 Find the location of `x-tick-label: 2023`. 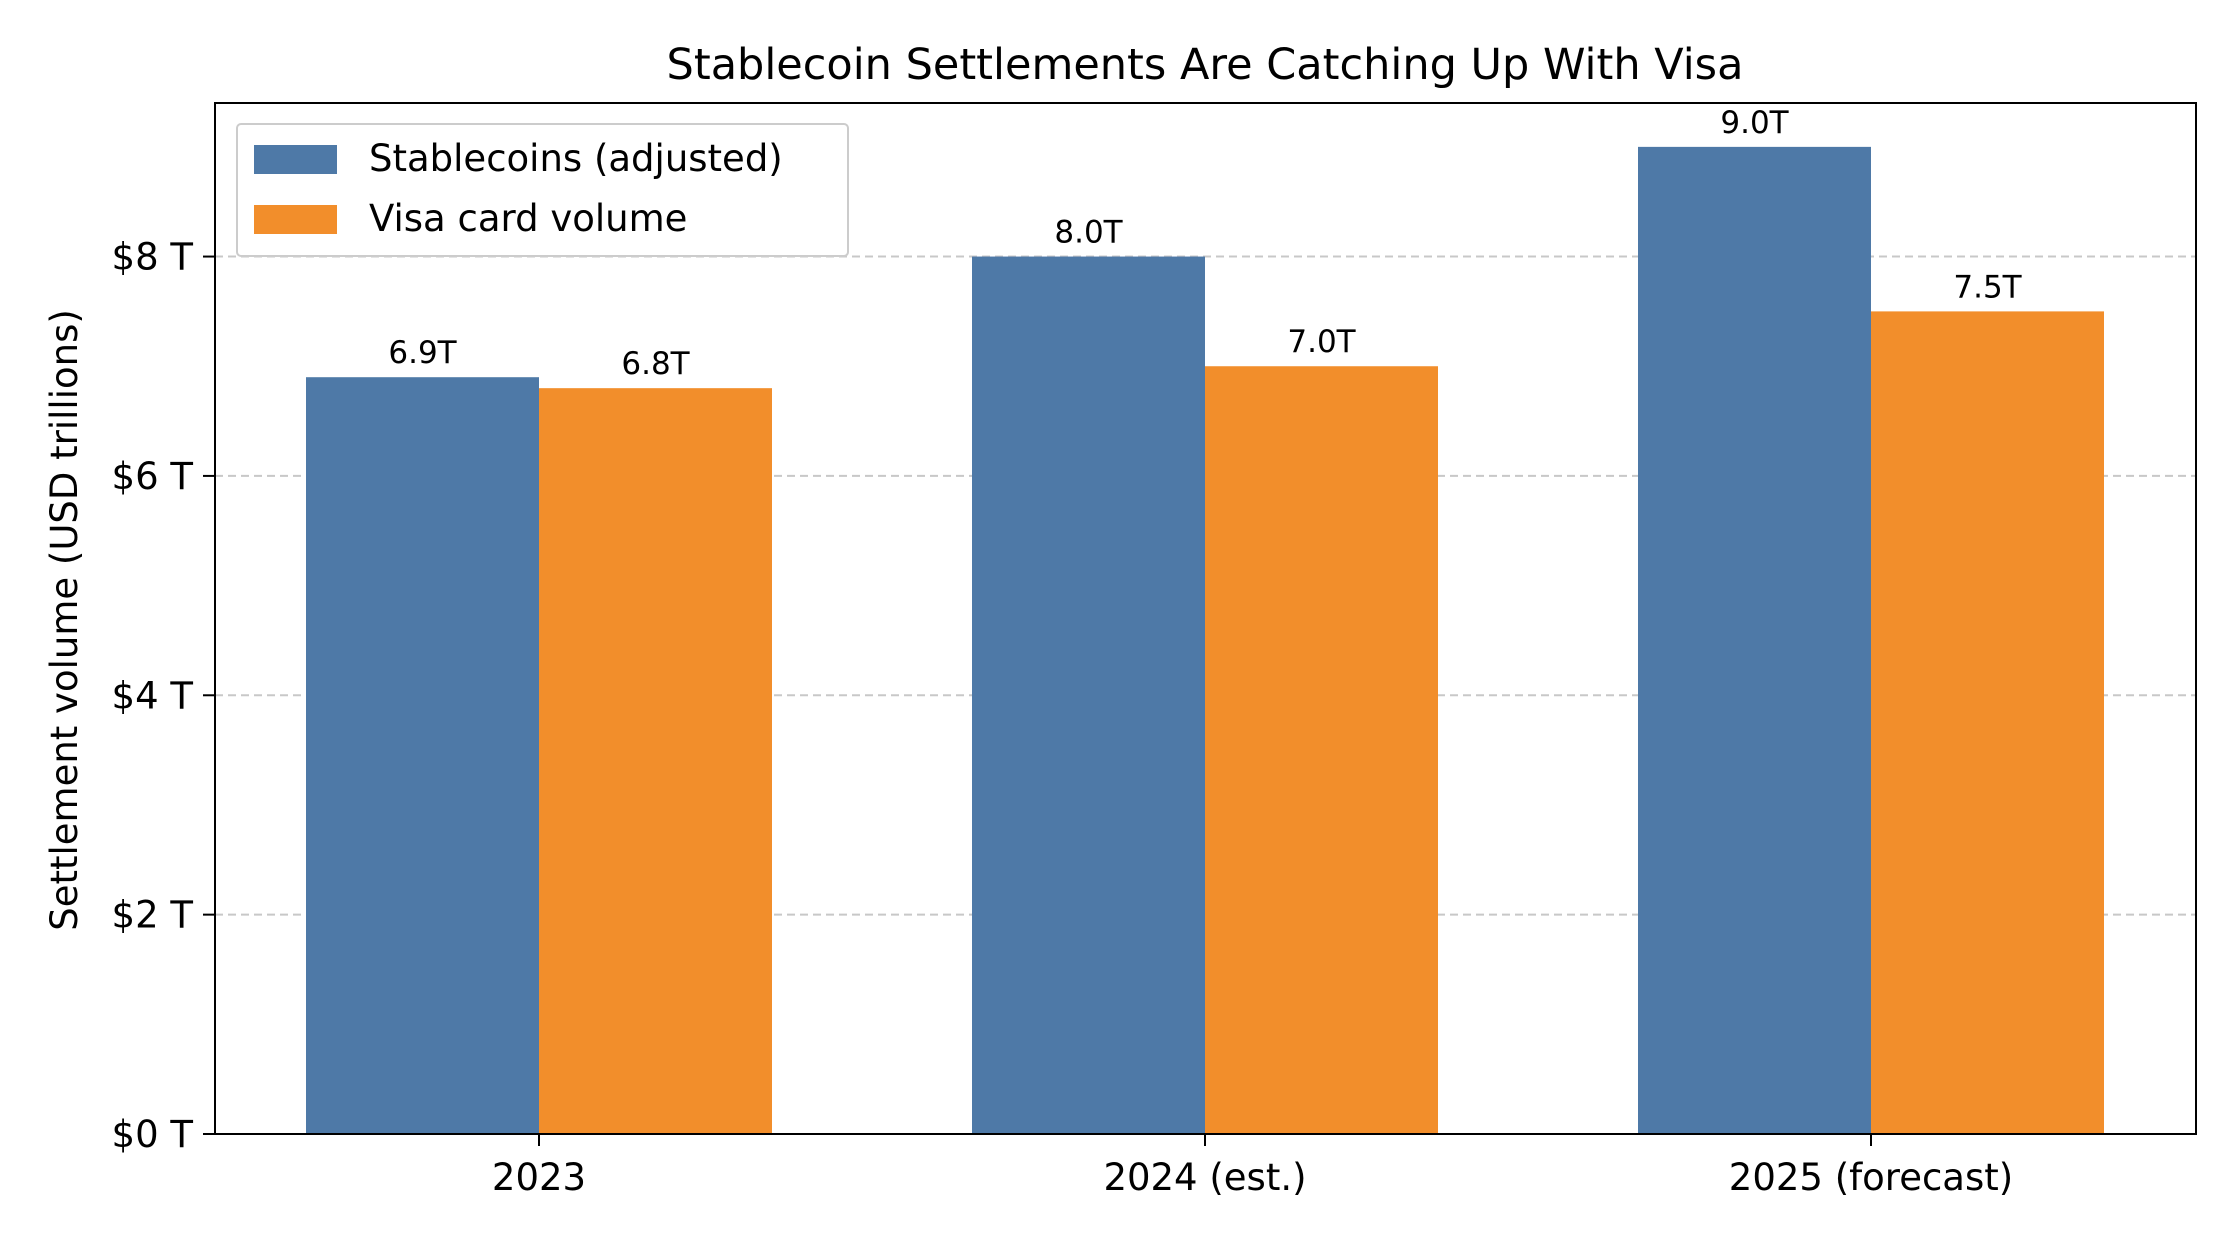

x-tick-label: 2023 is located at coordinates (539, 1177).